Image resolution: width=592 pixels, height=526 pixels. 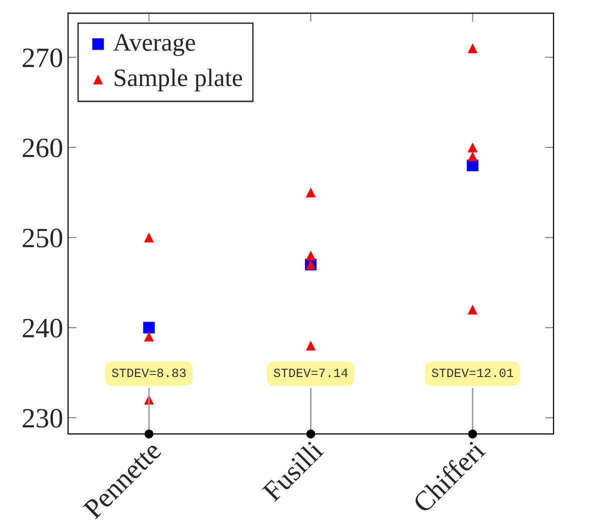 What do you see at coordinates (42, 148) in the screenshot?
I see `y-tick-label: 260` at bounding box center [42, 148].